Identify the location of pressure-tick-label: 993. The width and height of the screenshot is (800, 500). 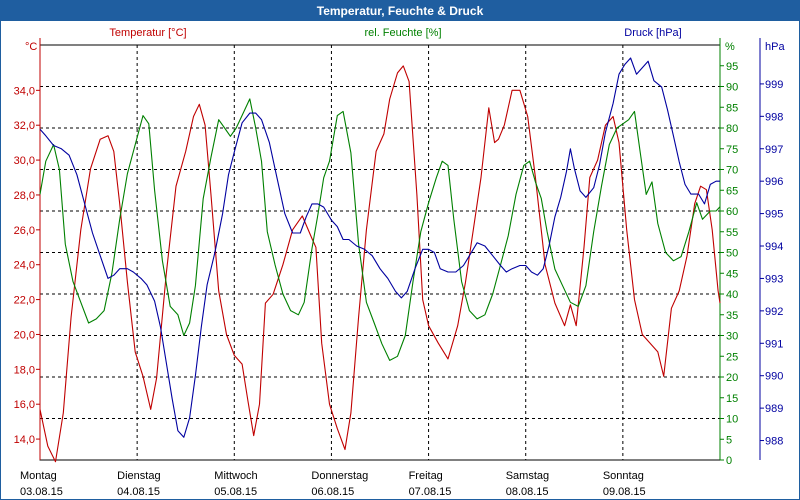
(774, 279).